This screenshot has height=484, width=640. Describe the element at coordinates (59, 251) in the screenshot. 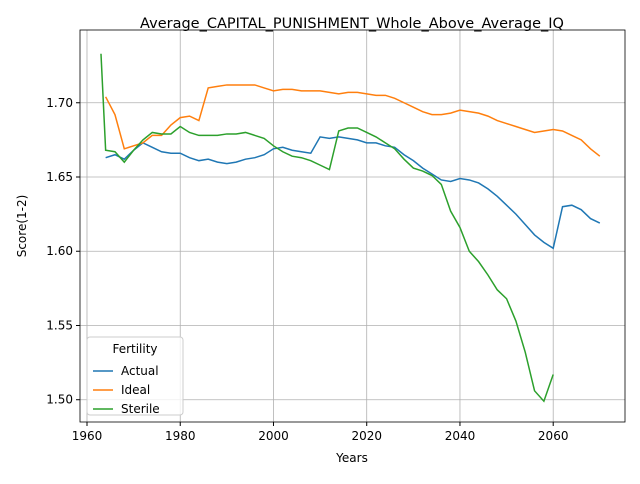

I see `y-tick-label: 1.60` at that location.